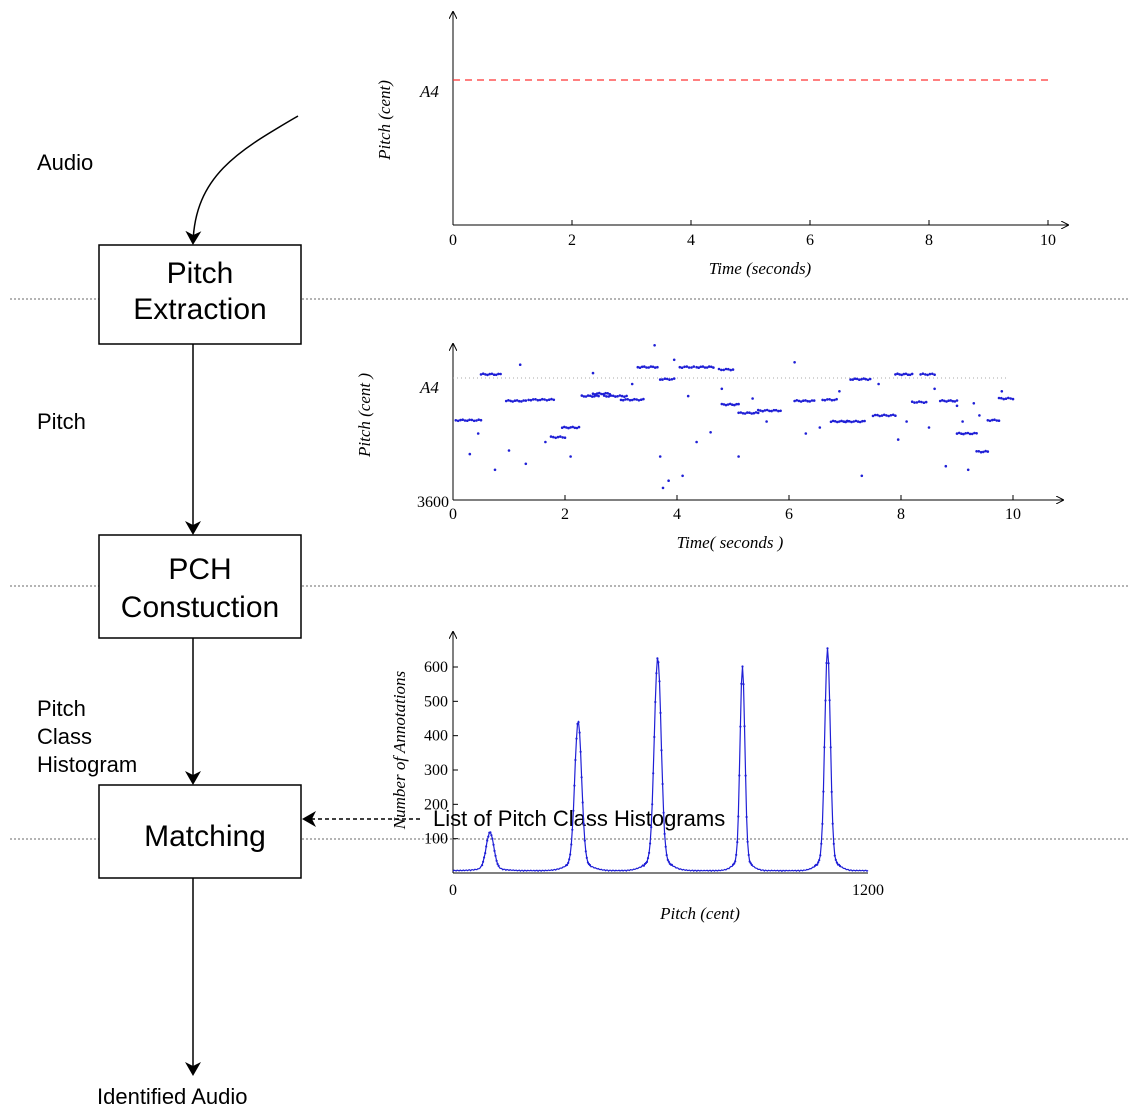  I want to click on pch-construction-line1: PCH, so click(199, 569).